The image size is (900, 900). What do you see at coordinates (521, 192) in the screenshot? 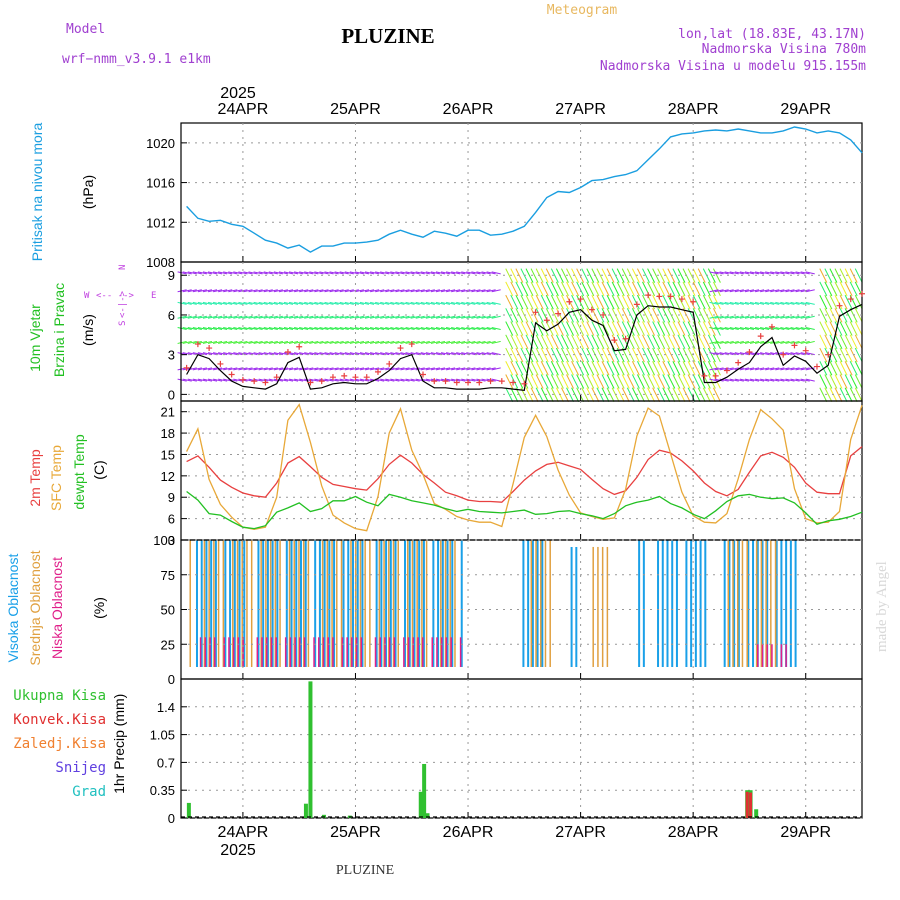
I see `panel-frame` at bounding box center [521, 192].